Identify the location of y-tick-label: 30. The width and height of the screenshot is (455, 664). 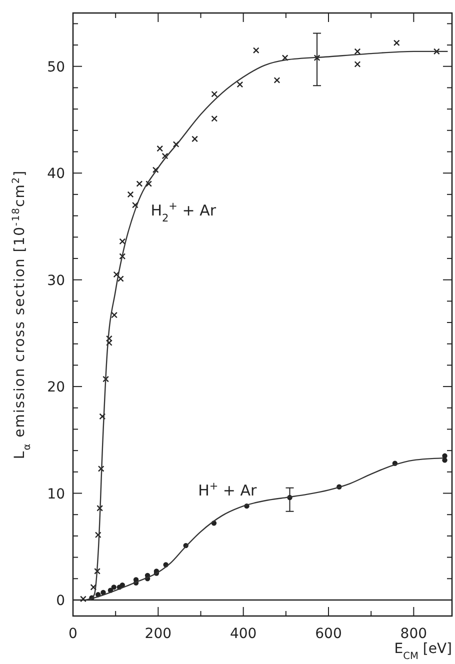
(56, 280).